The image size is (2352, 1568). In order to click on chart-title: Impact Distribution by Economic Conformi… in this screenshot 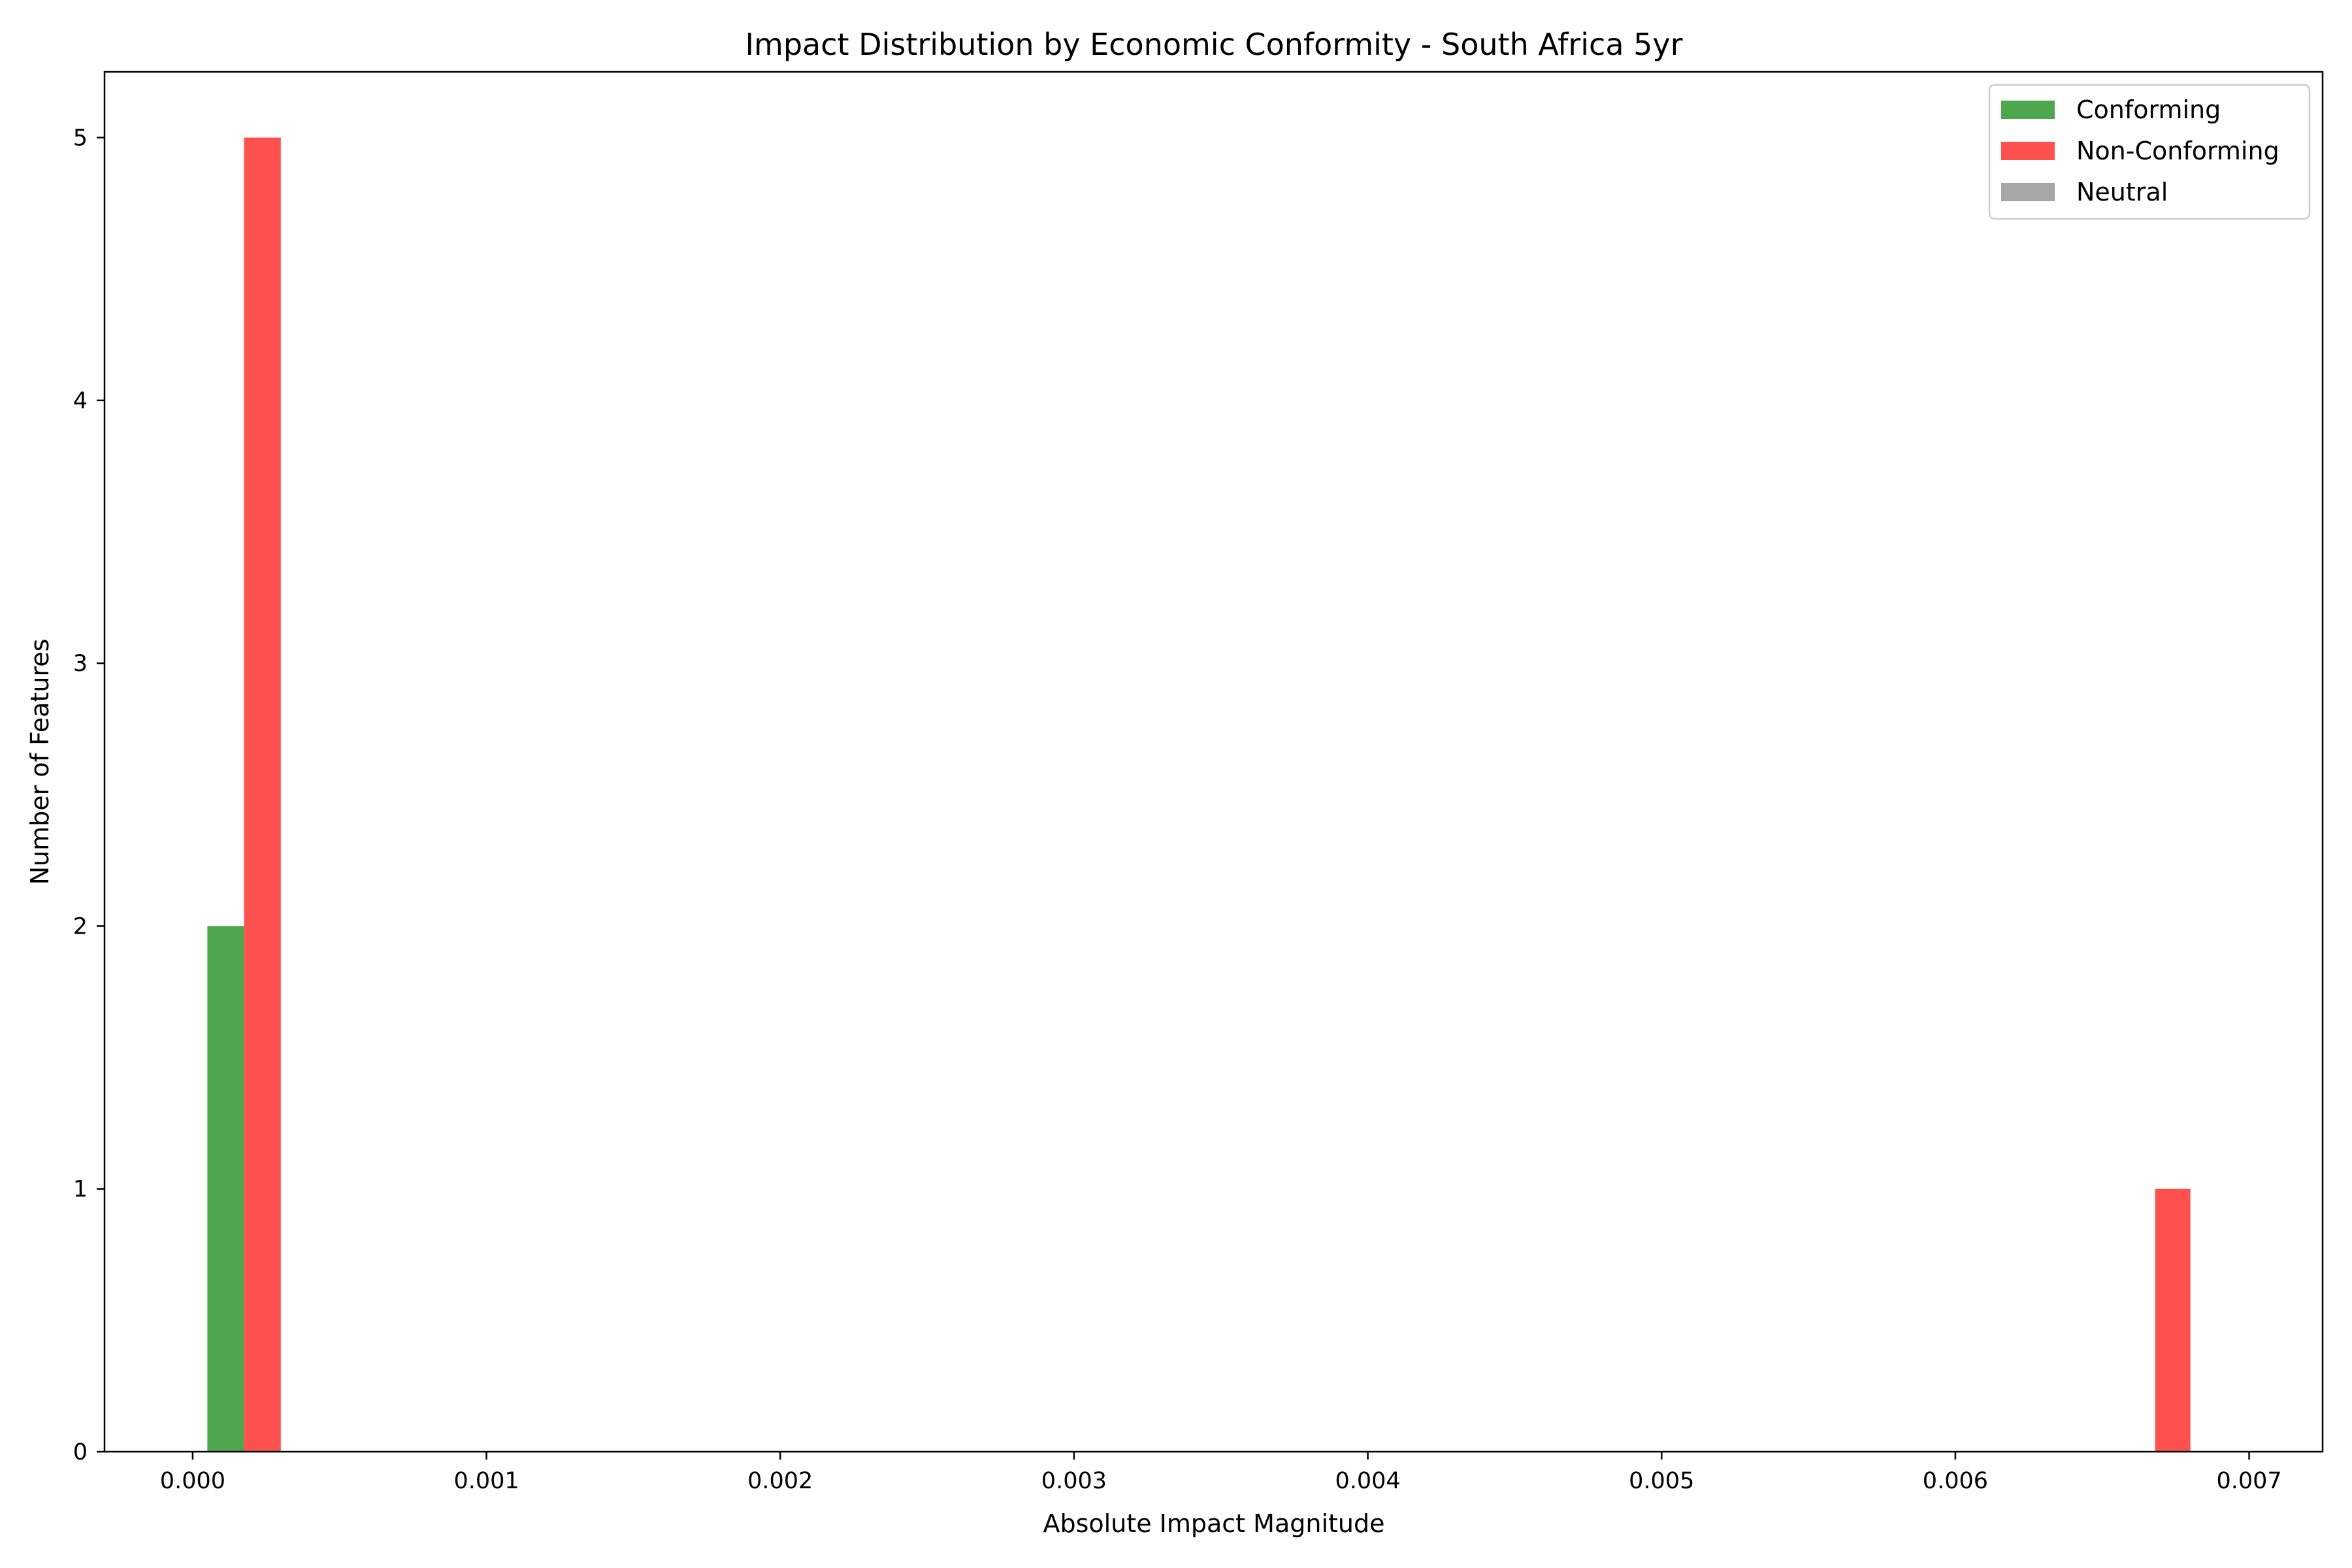, I will do `click(1213, 44)`.